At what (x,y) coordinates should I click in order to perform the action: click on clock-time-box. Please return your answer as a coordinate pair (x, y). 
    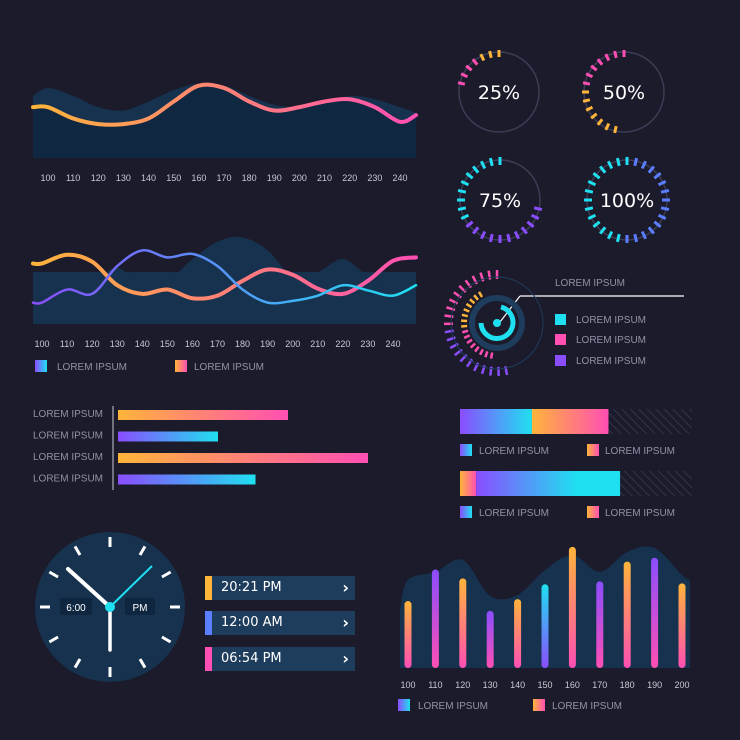
    Looking at the image, I should click on (76, 606).